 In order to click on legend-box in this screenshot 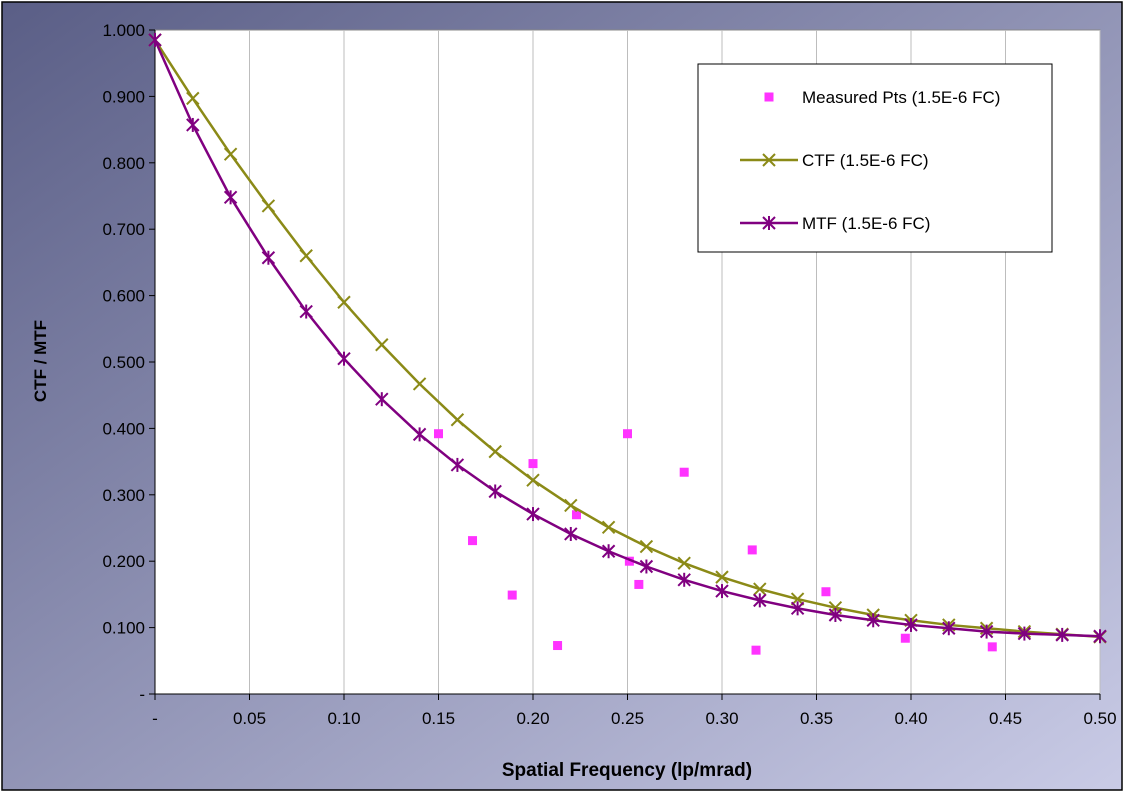, I will do `click(875, 158)`.